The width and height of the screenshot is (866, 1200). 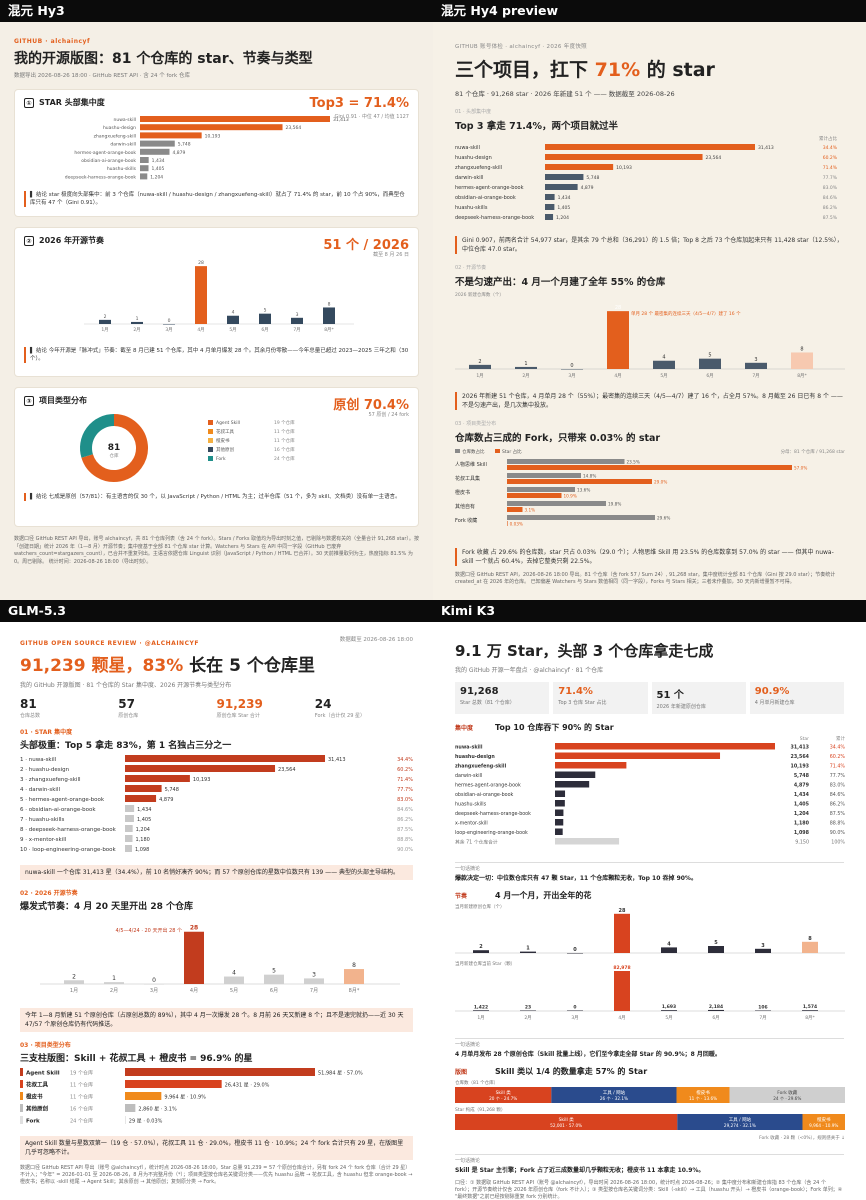 What do you see at coordinates (38, 760) in the screenshot?
I see `repo-label: 1 · nuwa-skill` at bounding box center [38, 760].